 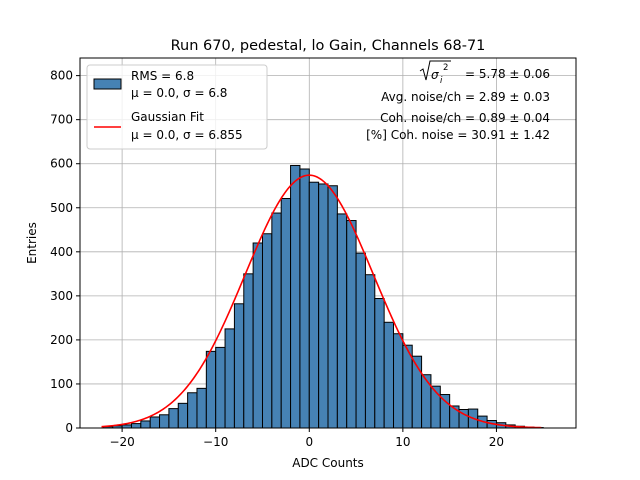 I want to click on x-tick-label: −10, so click(x=215, y=442).